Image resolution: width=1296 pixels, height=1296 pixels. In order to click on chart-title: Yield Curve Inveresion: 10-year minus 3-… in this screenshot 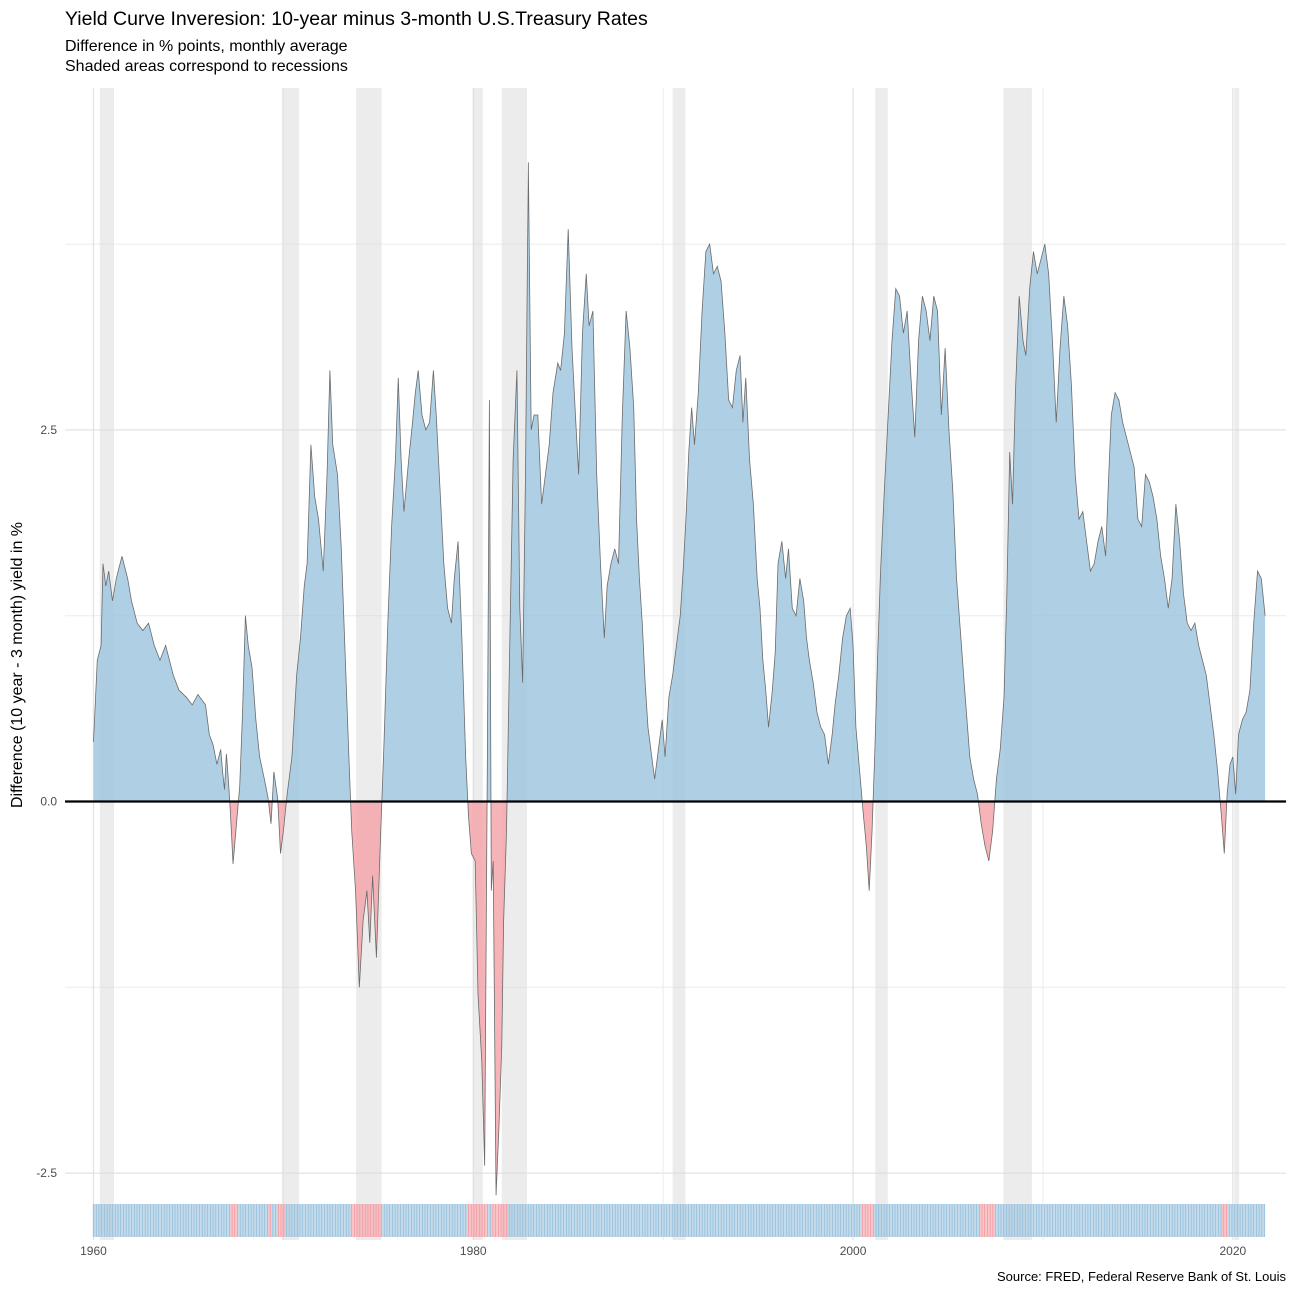, I will do `click(356, 19)`.